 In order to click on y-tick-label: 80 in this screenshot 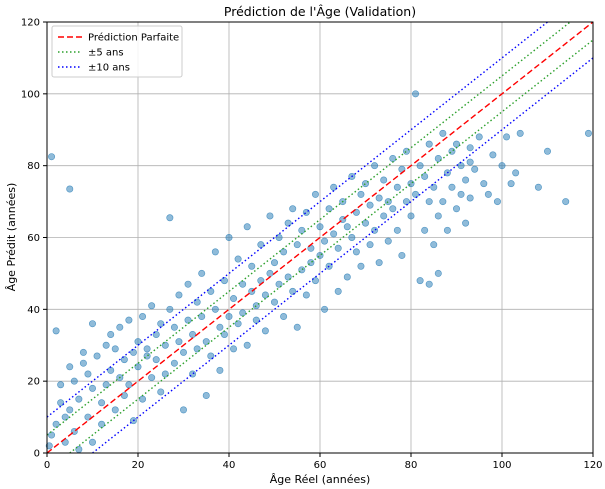, I will do `click(33, 166)`.